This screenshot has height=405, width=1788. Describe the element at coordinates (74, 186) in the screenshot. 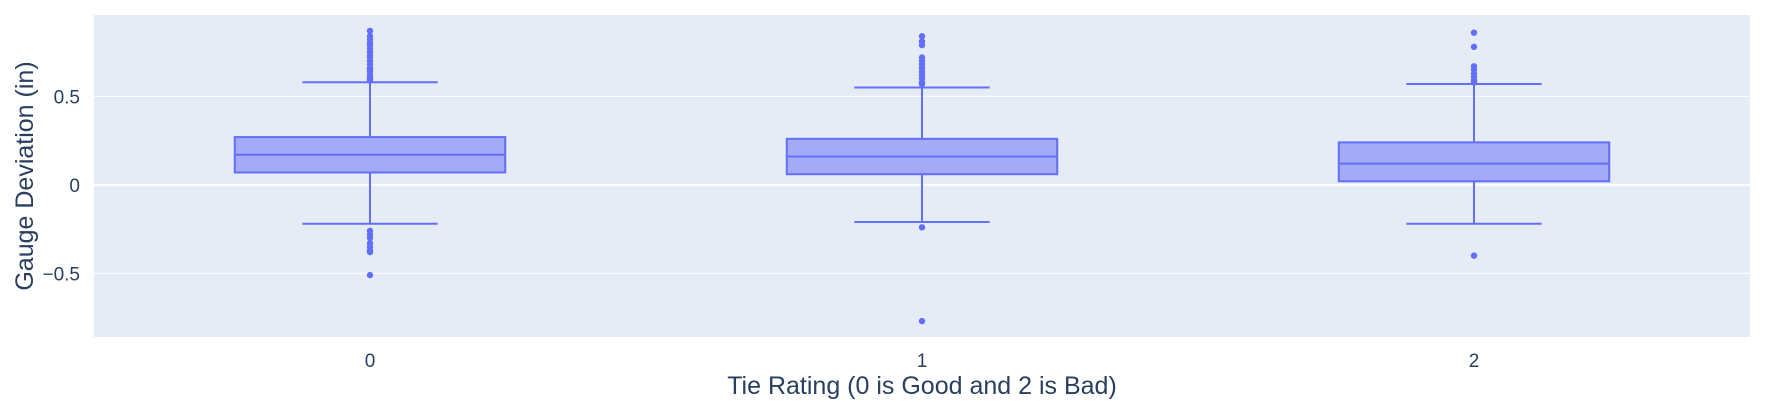

I see `y-tick-label: 0` at that location.